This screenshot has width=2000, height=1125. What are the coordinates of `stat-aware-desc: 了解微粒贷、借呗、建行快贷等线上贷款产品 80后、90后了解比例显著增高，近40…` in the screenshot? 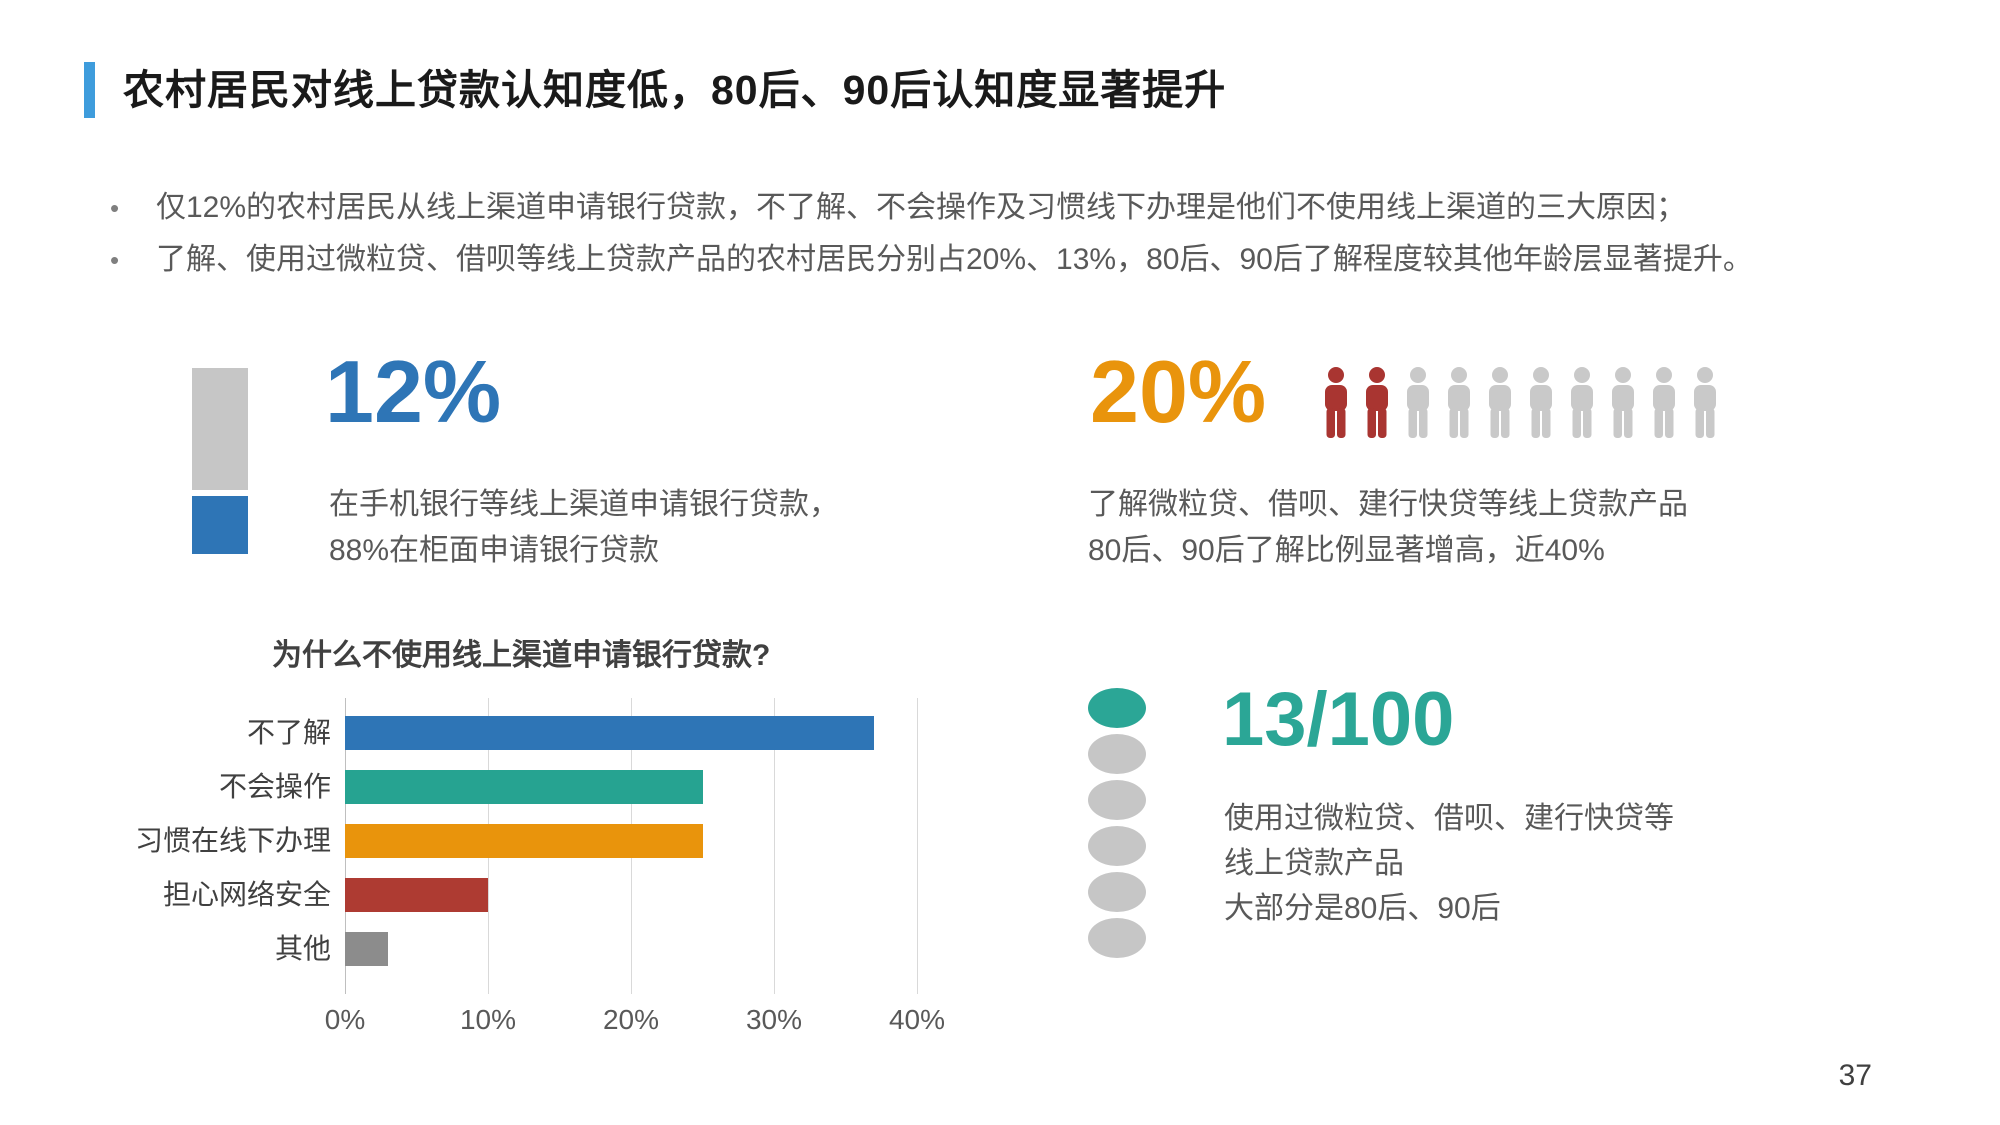 It's located at (1388, 528).